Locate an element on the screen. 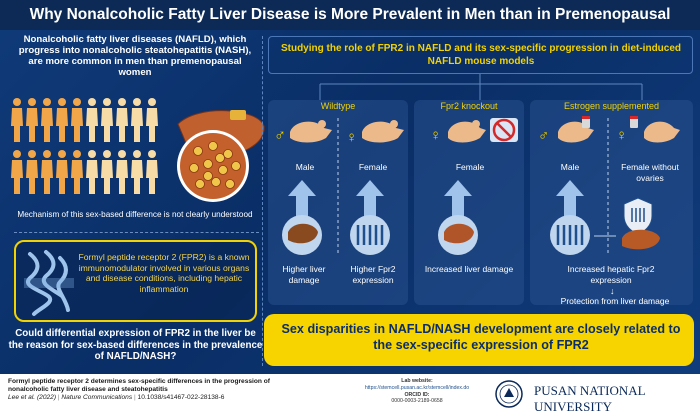  people-figures-icon is located at coordinates (84, 146).